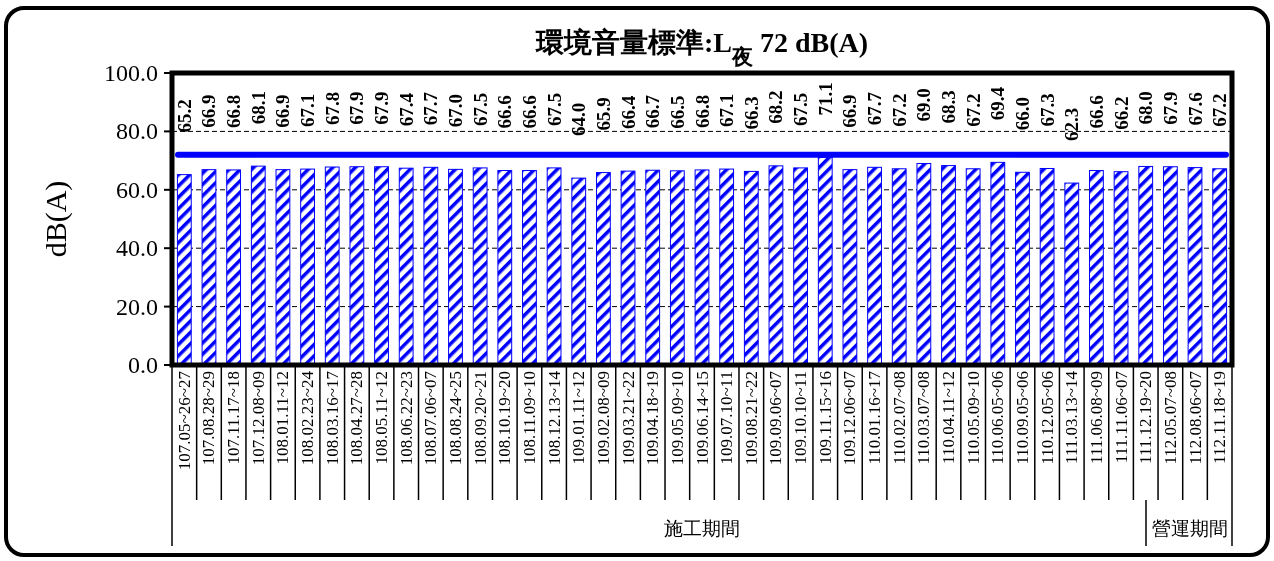 This screenshot has height=561, width=1274. I want to click on y-tick-label: 0.0, so click(143, 365).